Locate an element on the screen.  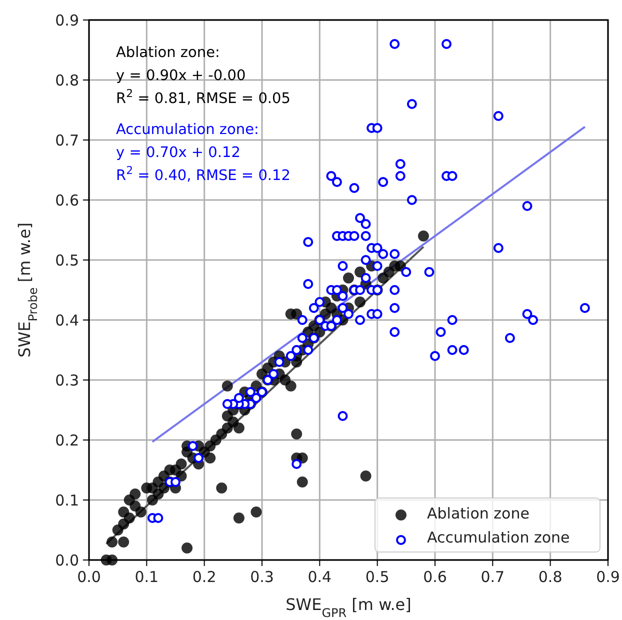
x-tick-label: 0.9 is located at coordinates (608, 577).